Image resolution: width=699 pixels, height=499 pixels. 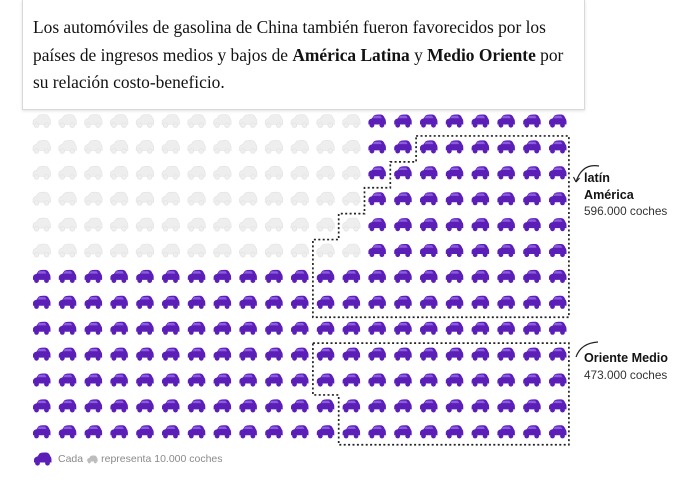 I want to click on latam-pointer, so click(x=587, y=173).